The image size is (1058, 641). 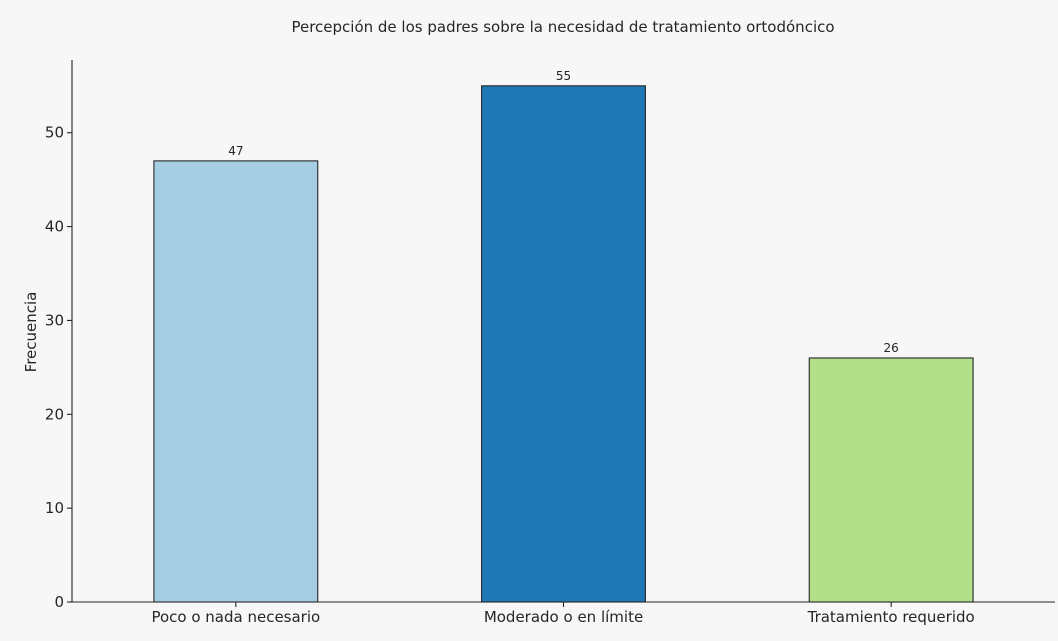 What do you see at coordinates (54, 414) in the screenshot?
I see `y-tick-label: 20` at bounding box center [54, 414].